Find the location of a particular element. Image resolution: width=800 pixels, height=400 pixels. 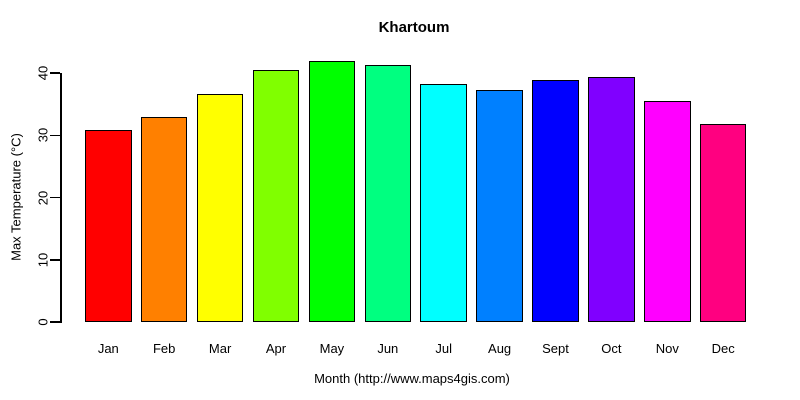

bar-oct is located at coordinates (611, 199).